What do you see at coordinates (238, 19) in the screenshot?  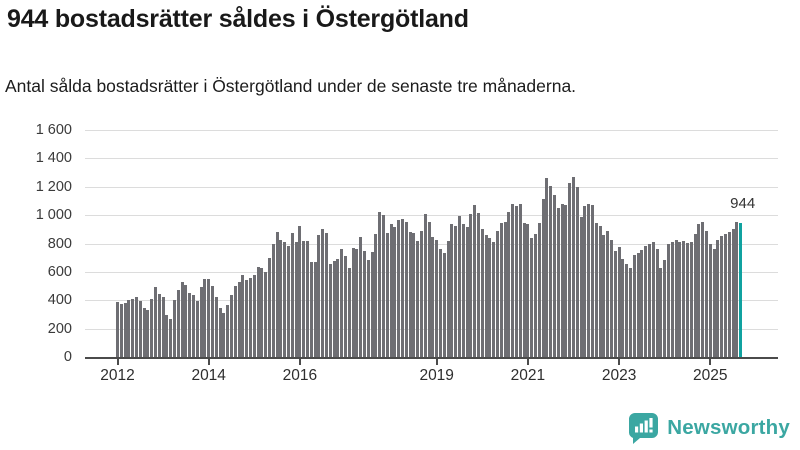 I see `page-title: 944 bostadsrätter såldes i Östergötland` at bounding box center [238, 19].